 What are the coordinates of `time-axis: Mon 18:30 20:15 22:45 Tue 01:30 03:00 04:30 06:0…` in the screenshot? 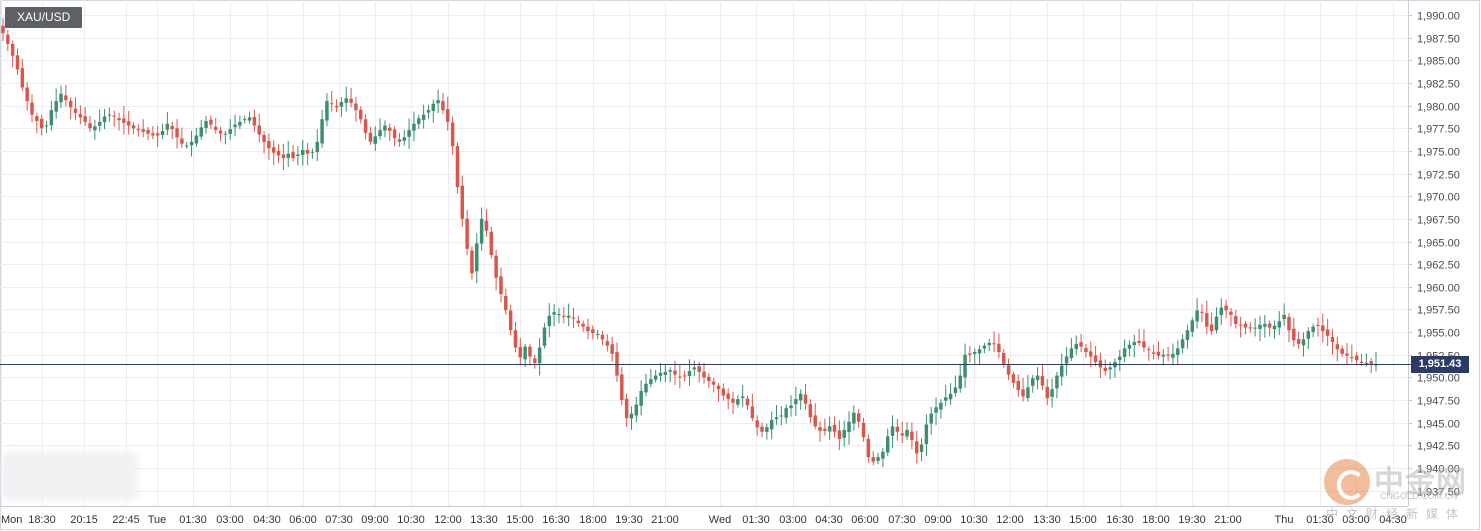 It's located at (704, 516).